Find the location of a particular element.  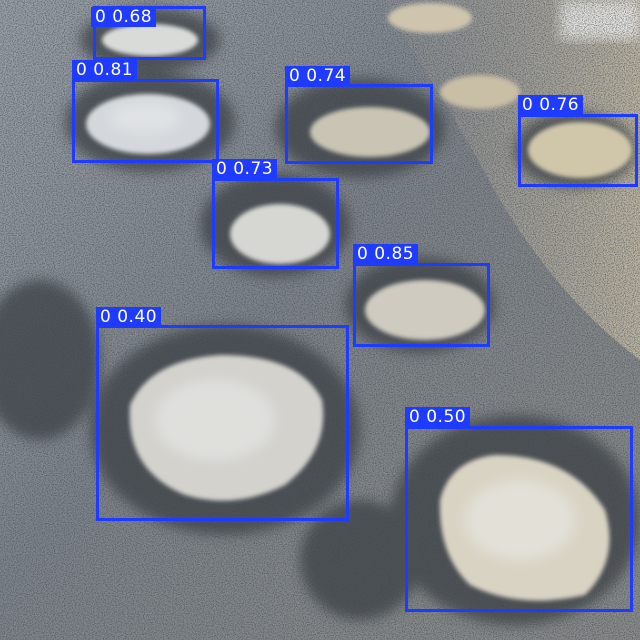

detection-label-4: 0 0.76 is located at coordinates (551, 105).